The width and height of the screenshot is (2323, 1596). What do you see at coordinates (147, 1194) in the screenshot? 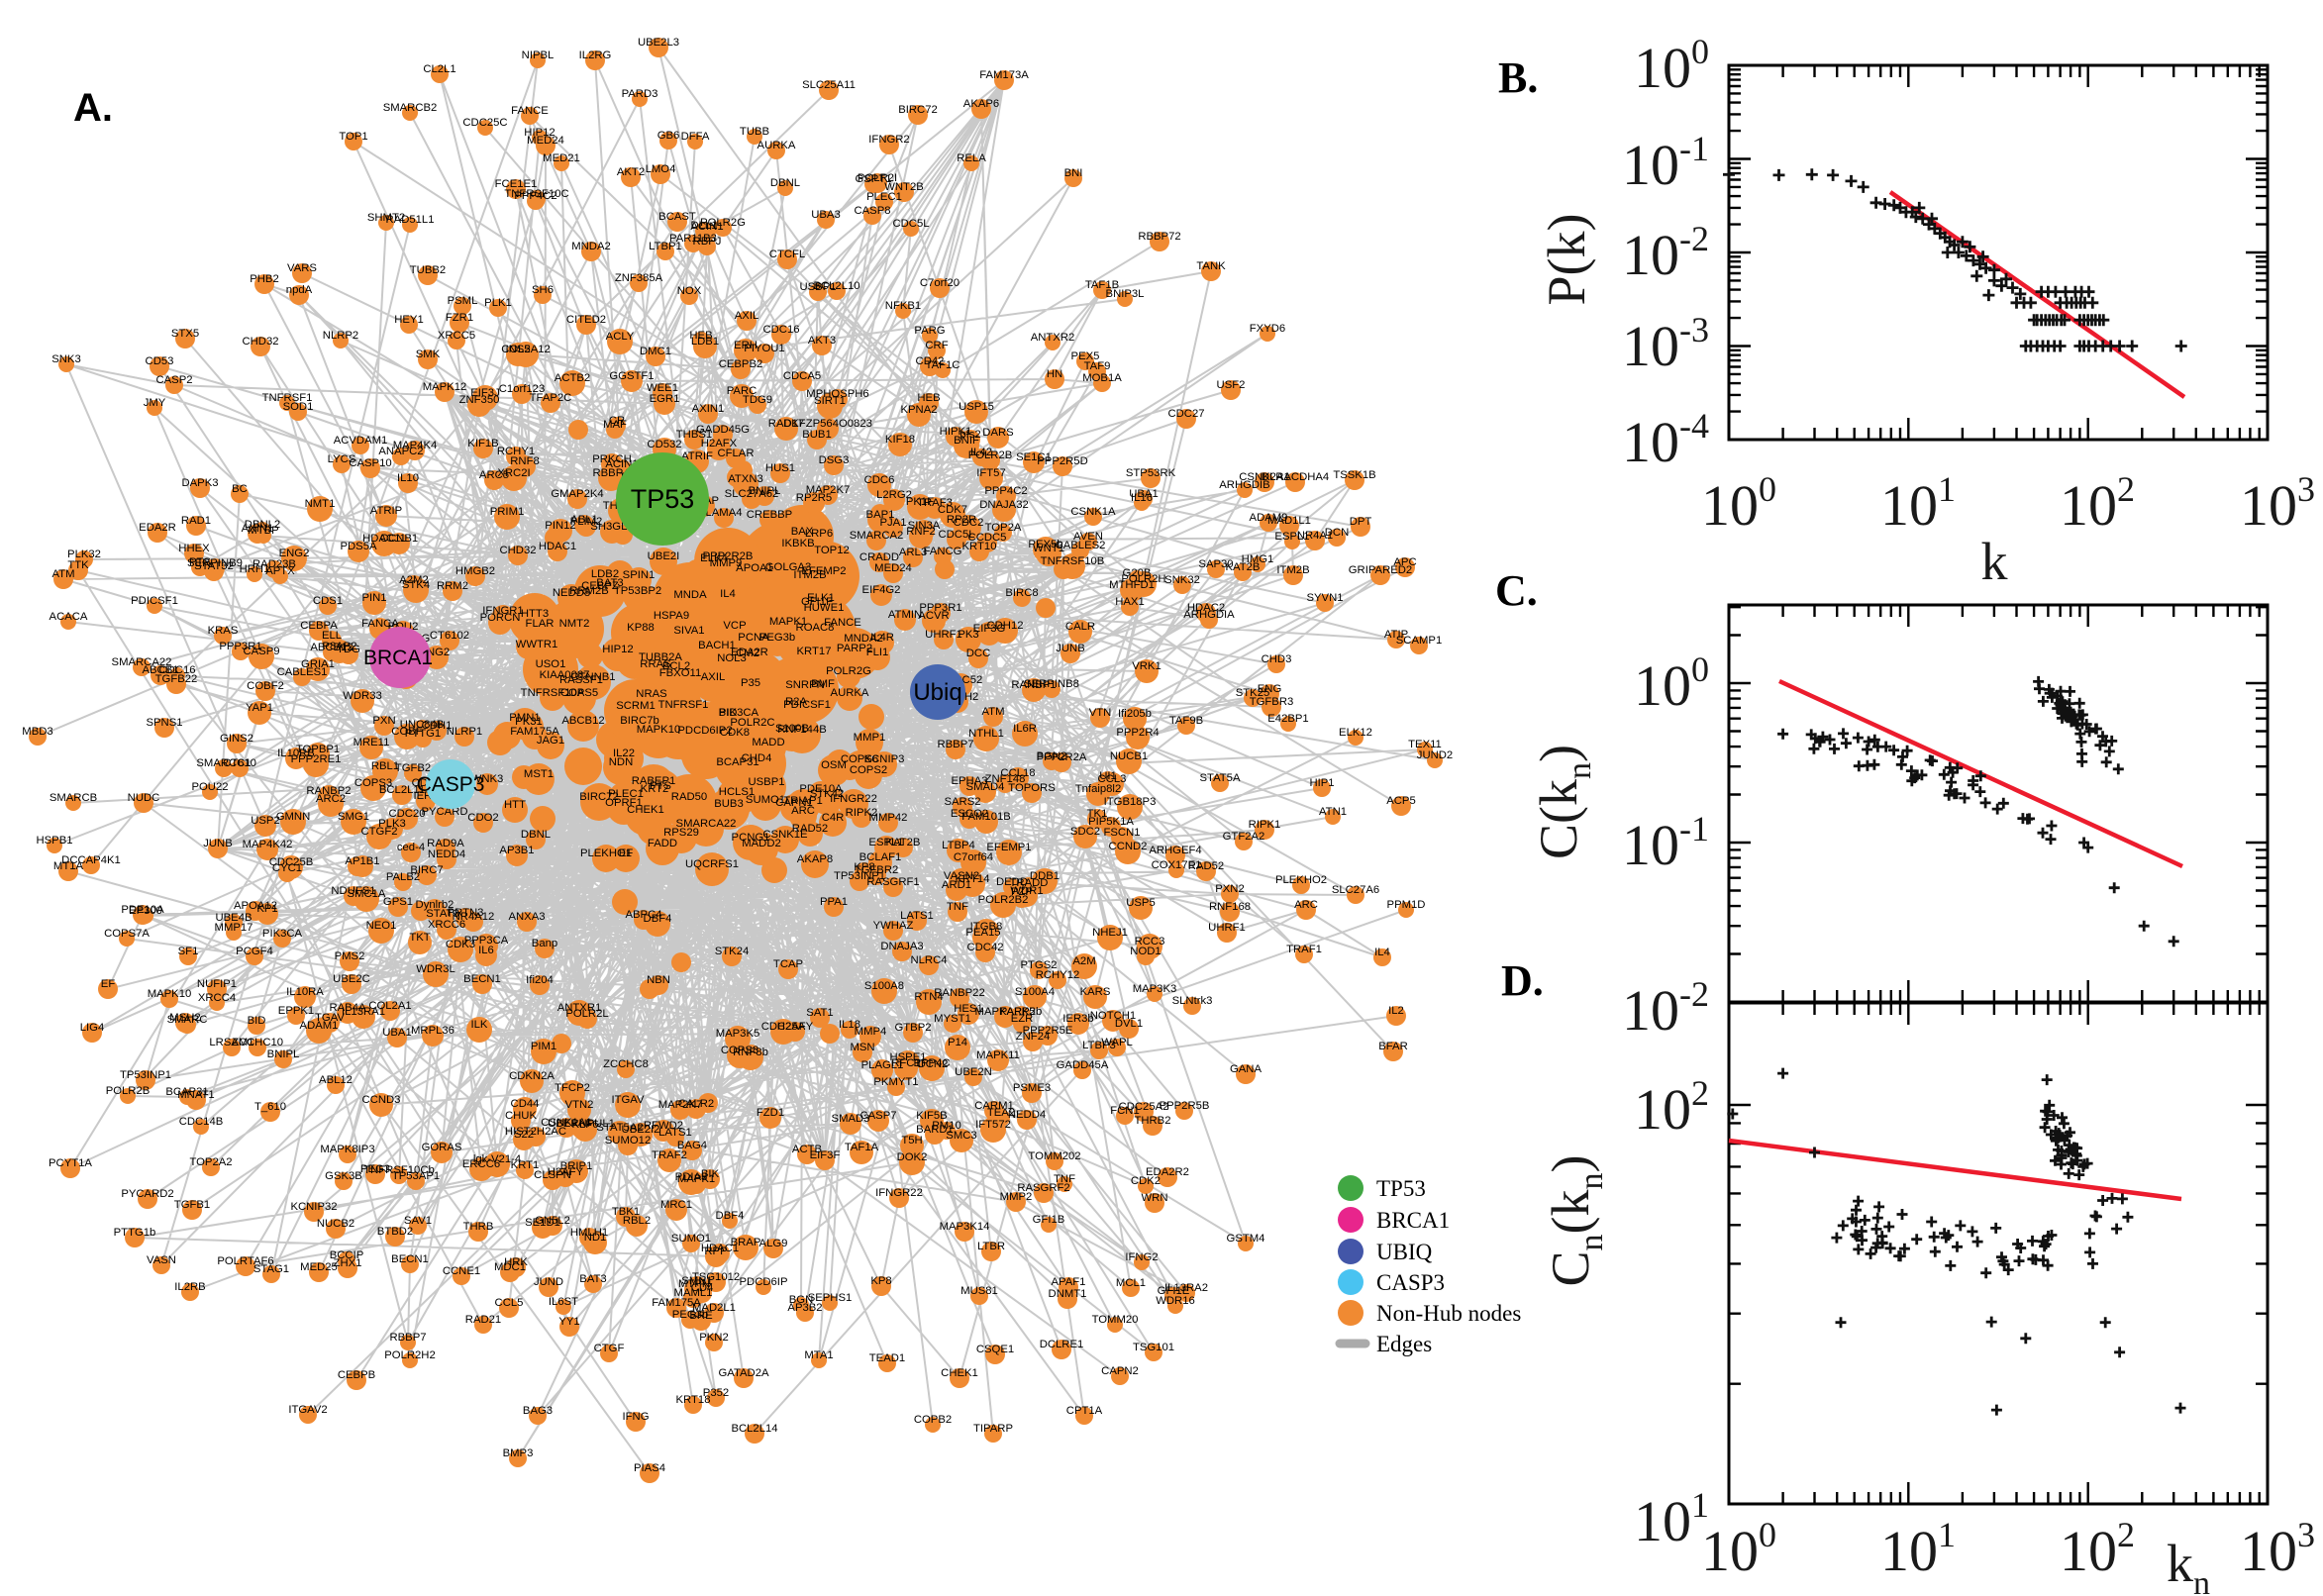
I see `svg-text: PYCARD2` at bounding box center [147, 1194].